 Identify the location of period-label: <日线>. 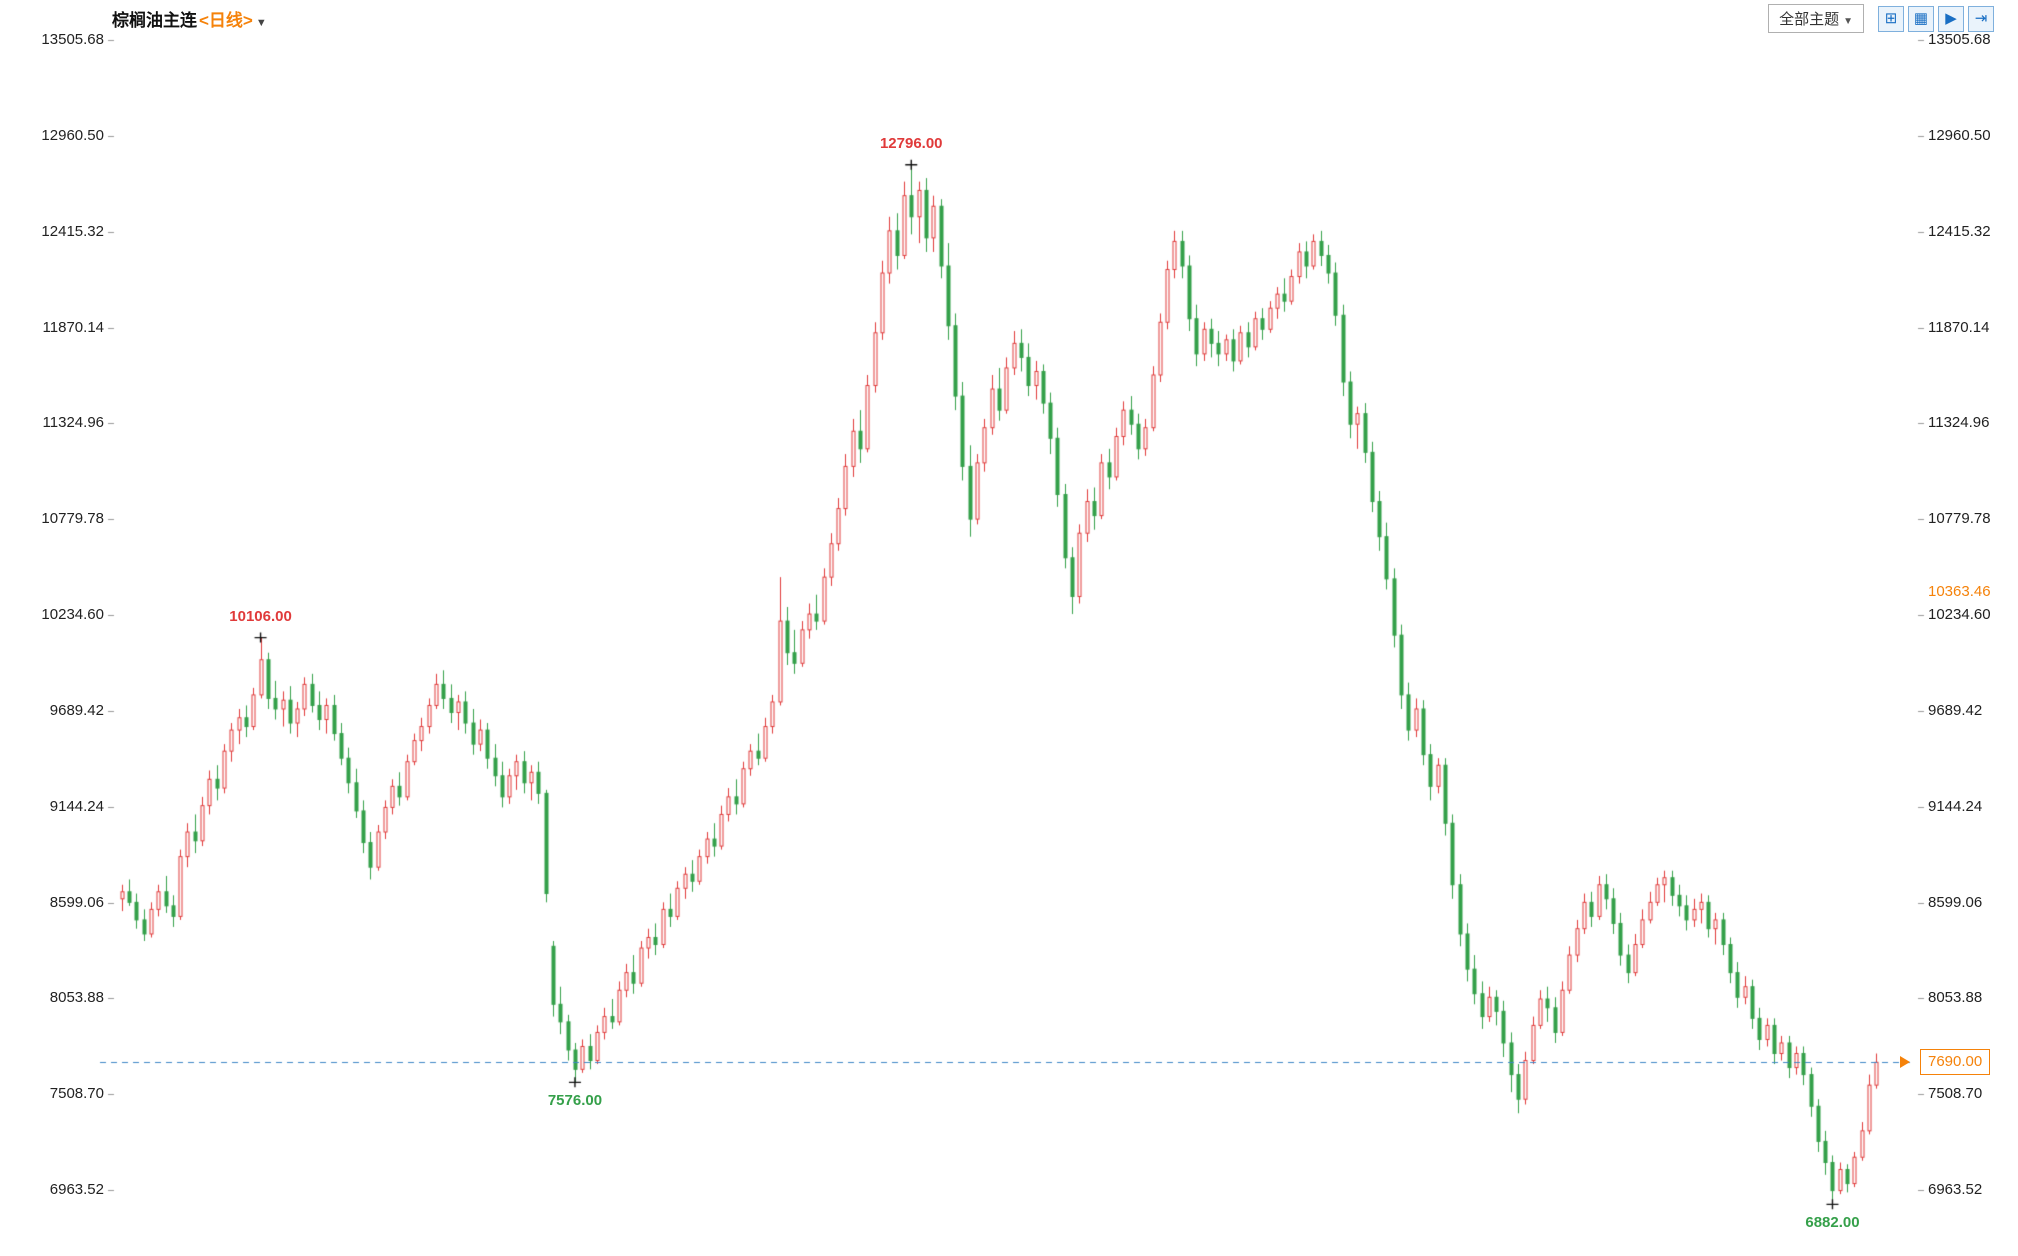
(226, 20).